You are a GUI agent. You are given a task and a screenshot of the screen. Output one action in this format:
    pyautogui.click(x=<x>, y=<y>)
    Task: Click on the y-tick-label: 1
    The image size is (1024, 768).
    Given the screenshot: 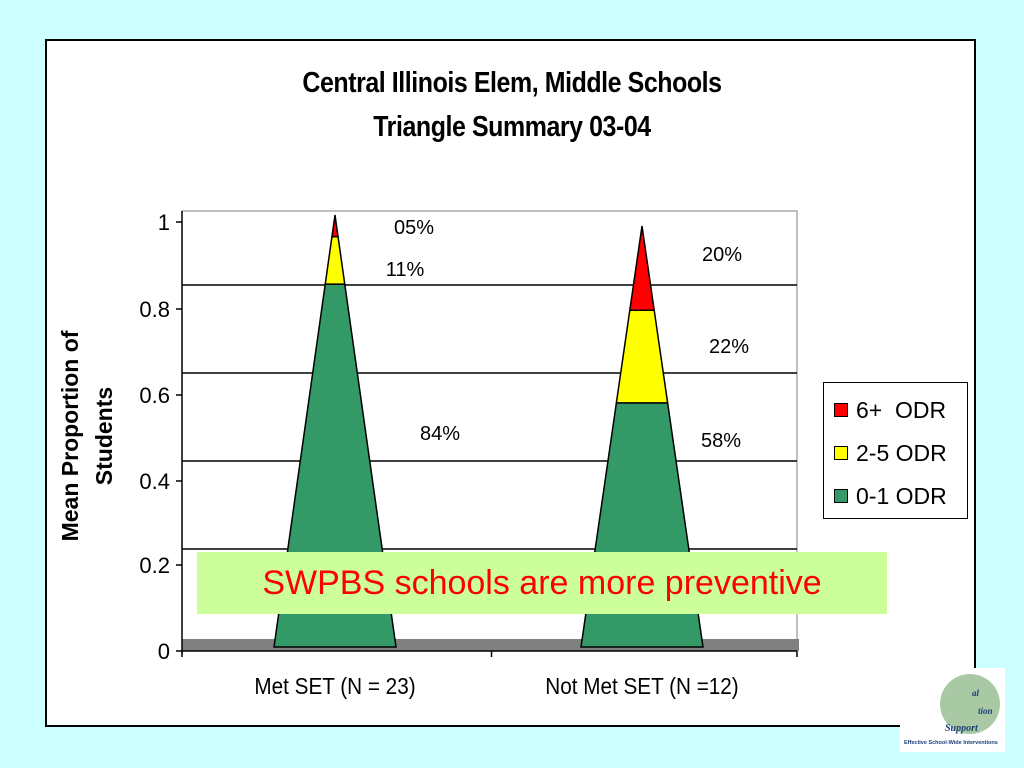 What is the action you would take?
    pyautogui.click(x=164, y=222)
    